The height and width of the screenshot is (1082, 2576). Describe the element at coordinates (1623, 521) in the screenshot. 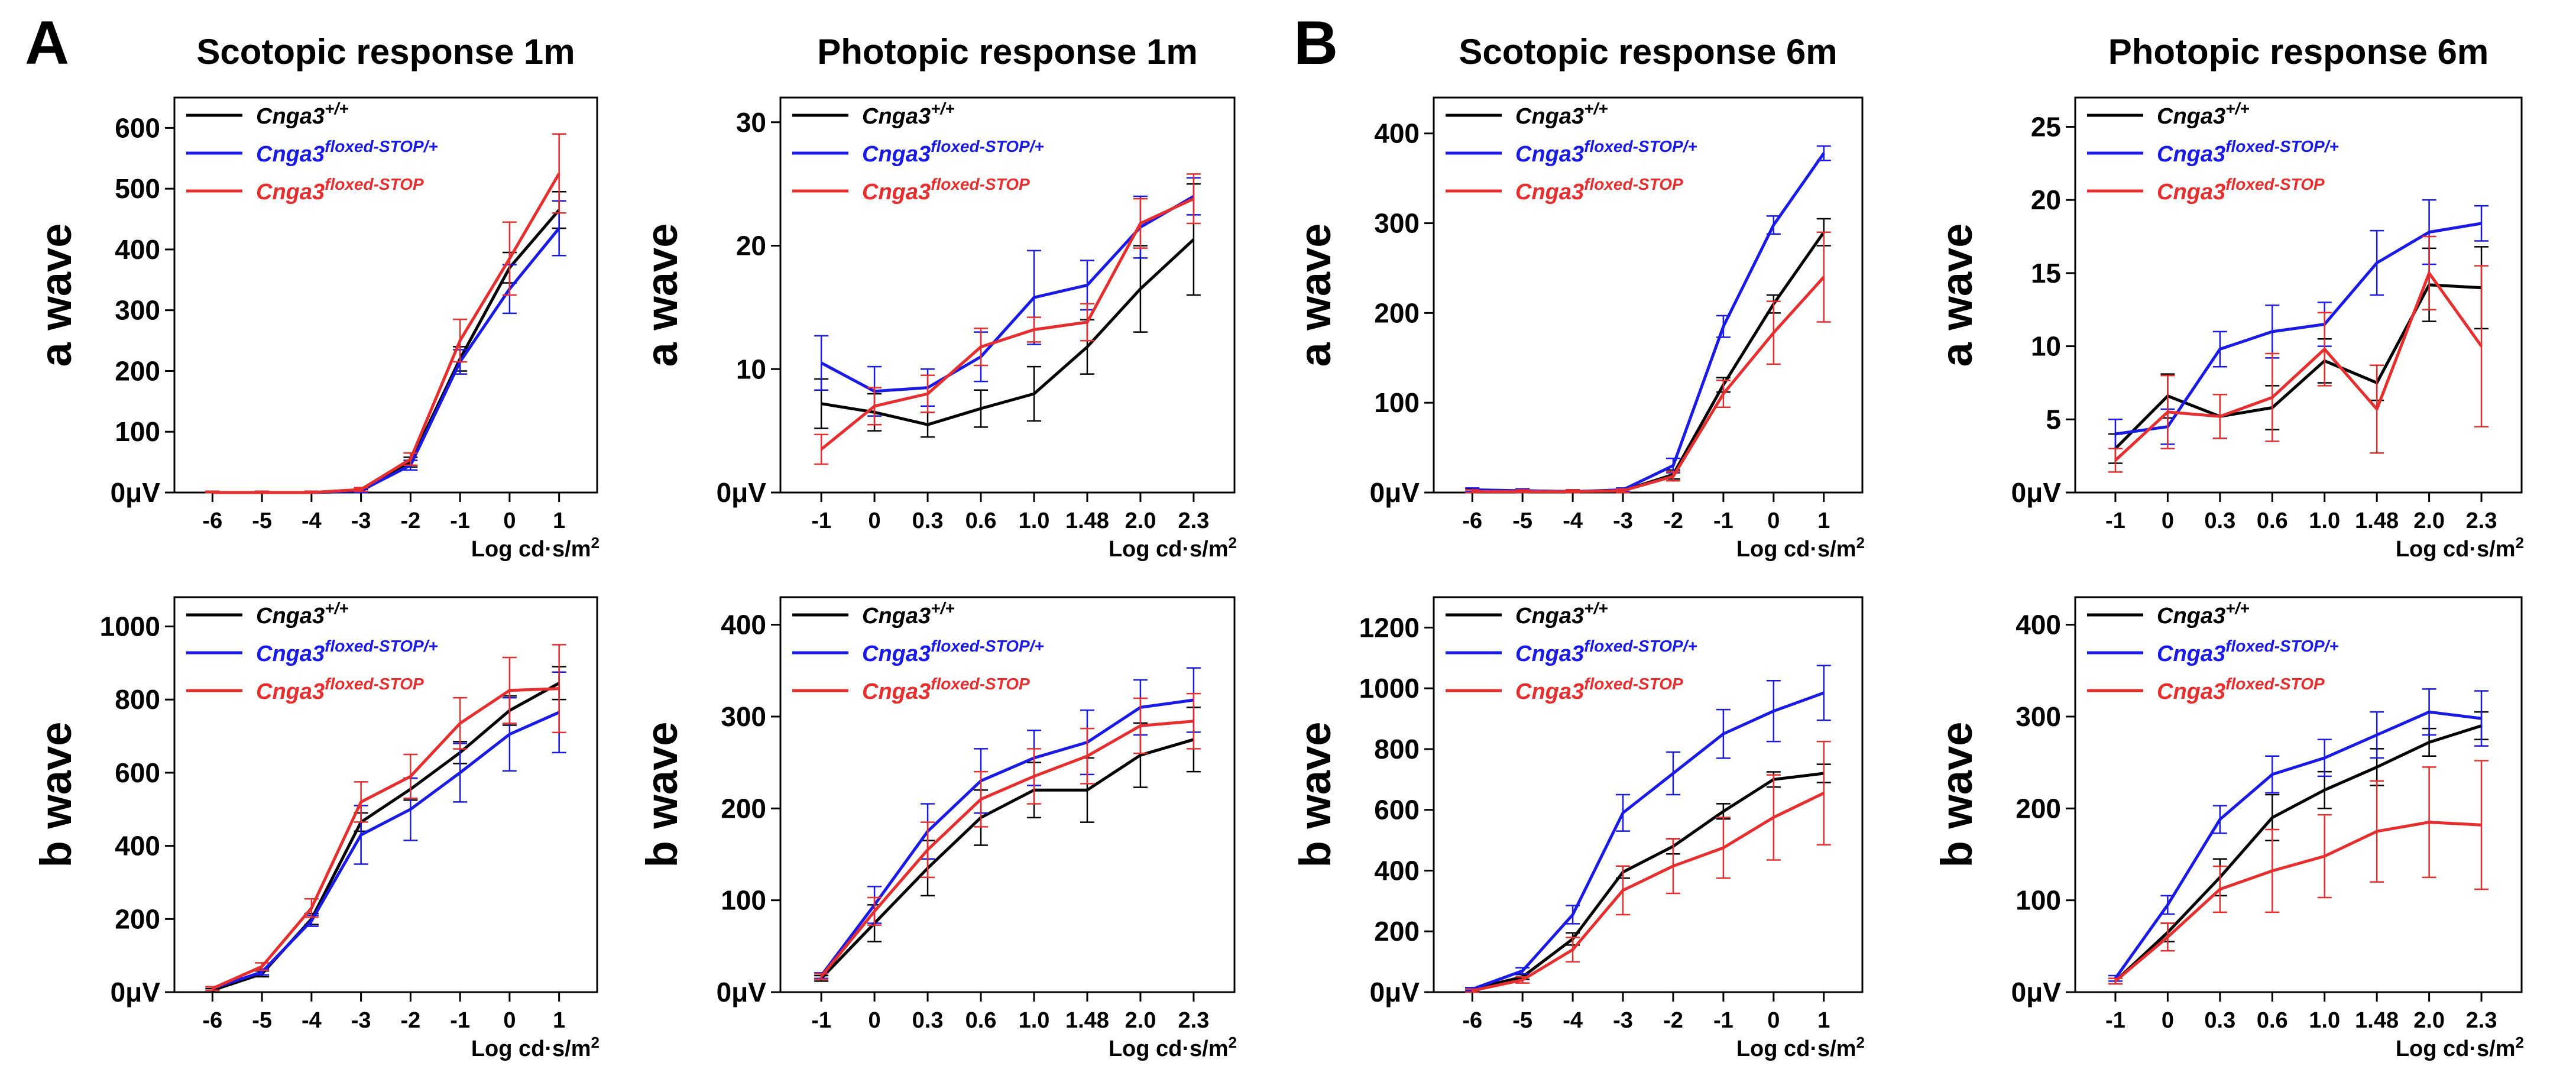

I see `x-tick-label: -3` at that location.